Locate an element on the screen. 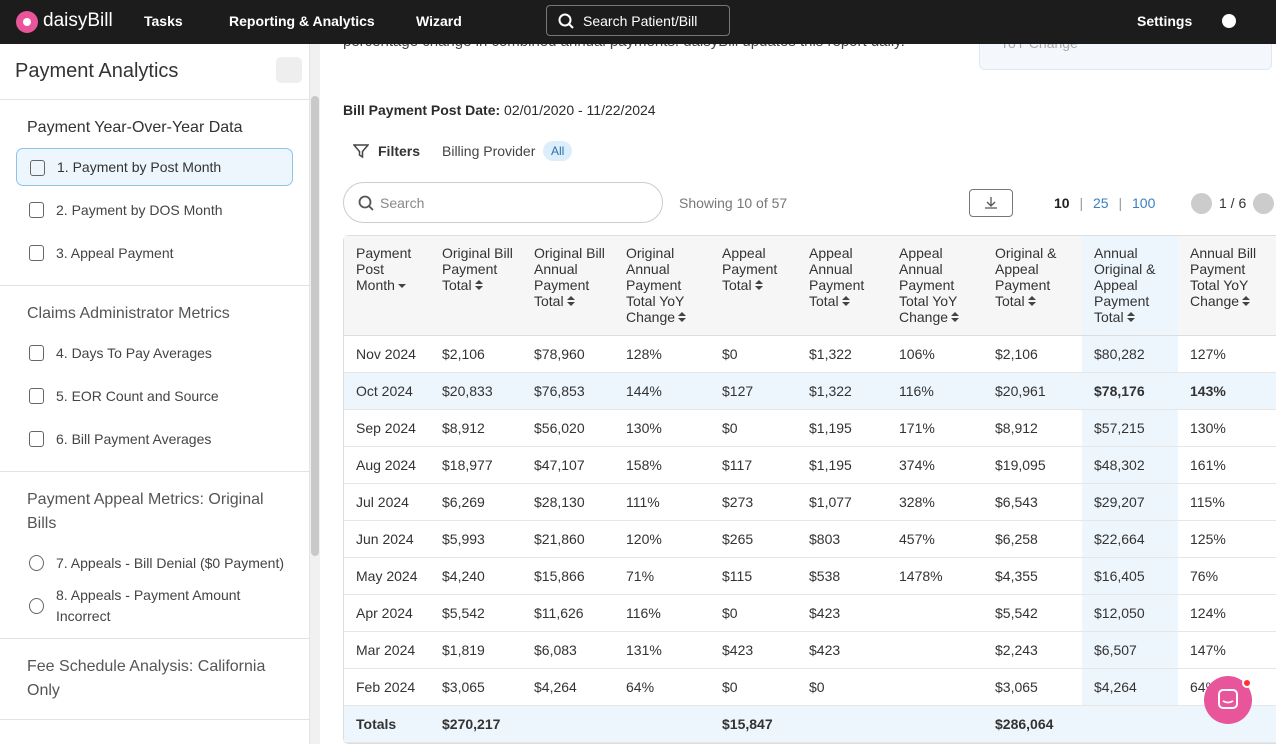  table-cell: Jul 2024 is located at coordinates (387, 502).